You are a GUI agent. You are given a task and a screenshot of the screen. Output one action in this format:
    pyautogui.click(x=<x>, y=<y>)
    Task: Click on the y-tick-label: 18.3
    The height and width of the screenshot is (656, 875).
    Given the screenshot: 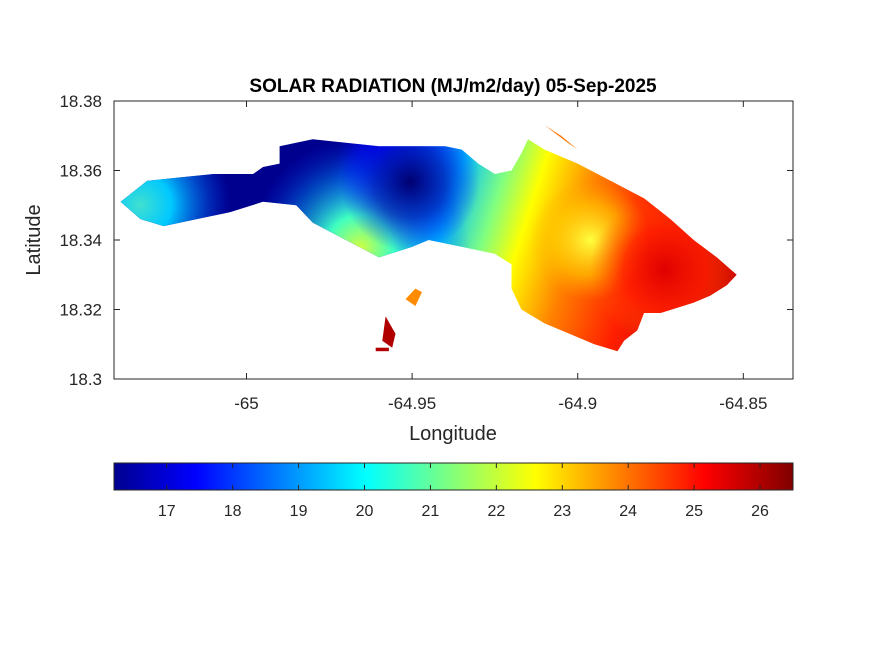 What is the action you would take?
    pyautogui.click(x=85, y=379)
    